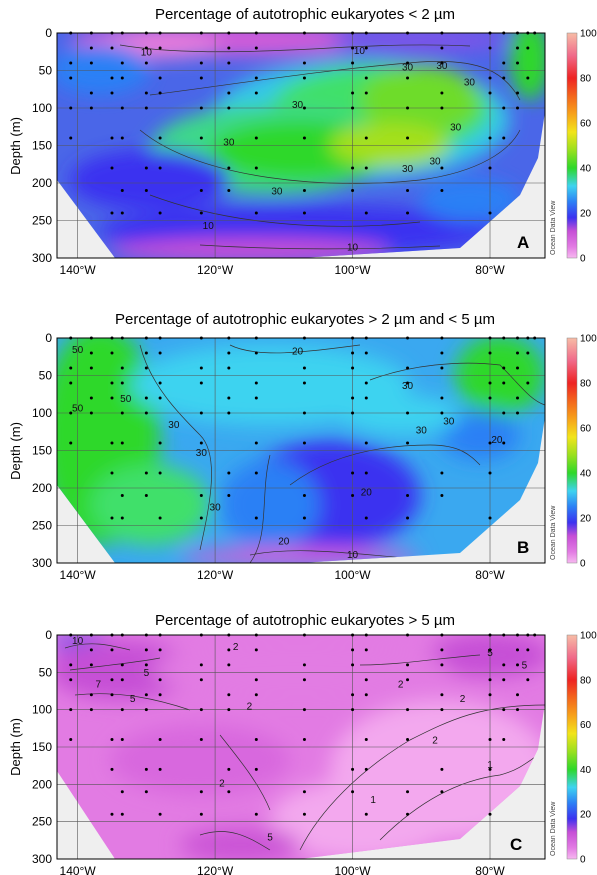  Describe the element at coordinates (352, 869) in the screenshot. I see `x-tick-label: 100°W` at that location.